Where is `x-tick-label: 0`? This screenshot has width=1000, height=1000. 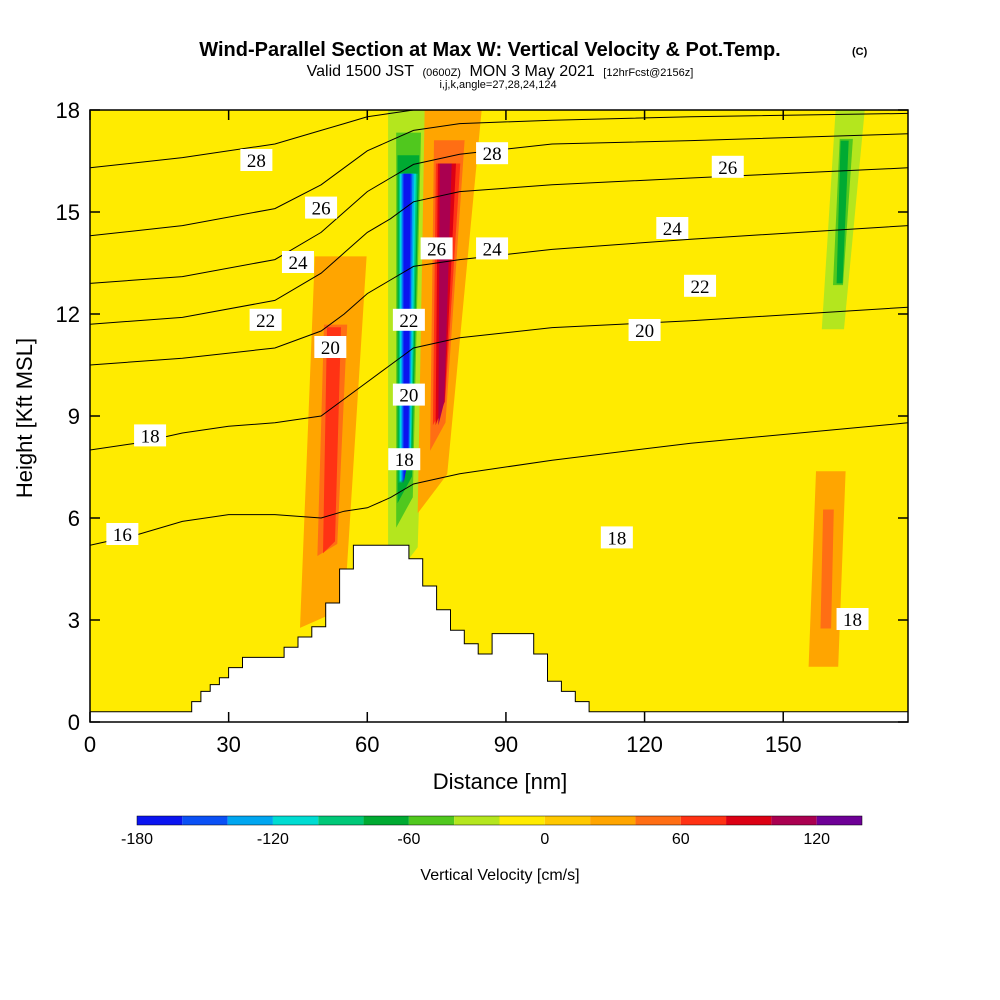
x-tick-label: 0 is located at coordinates (90, 744).